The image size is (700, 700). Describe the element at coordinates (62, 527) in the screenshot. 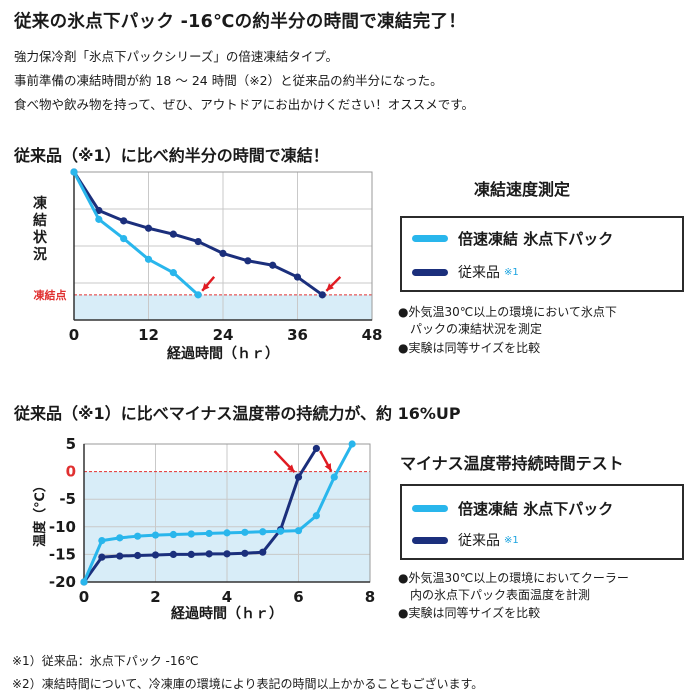

I see `y-tick-label: -10` at that location.